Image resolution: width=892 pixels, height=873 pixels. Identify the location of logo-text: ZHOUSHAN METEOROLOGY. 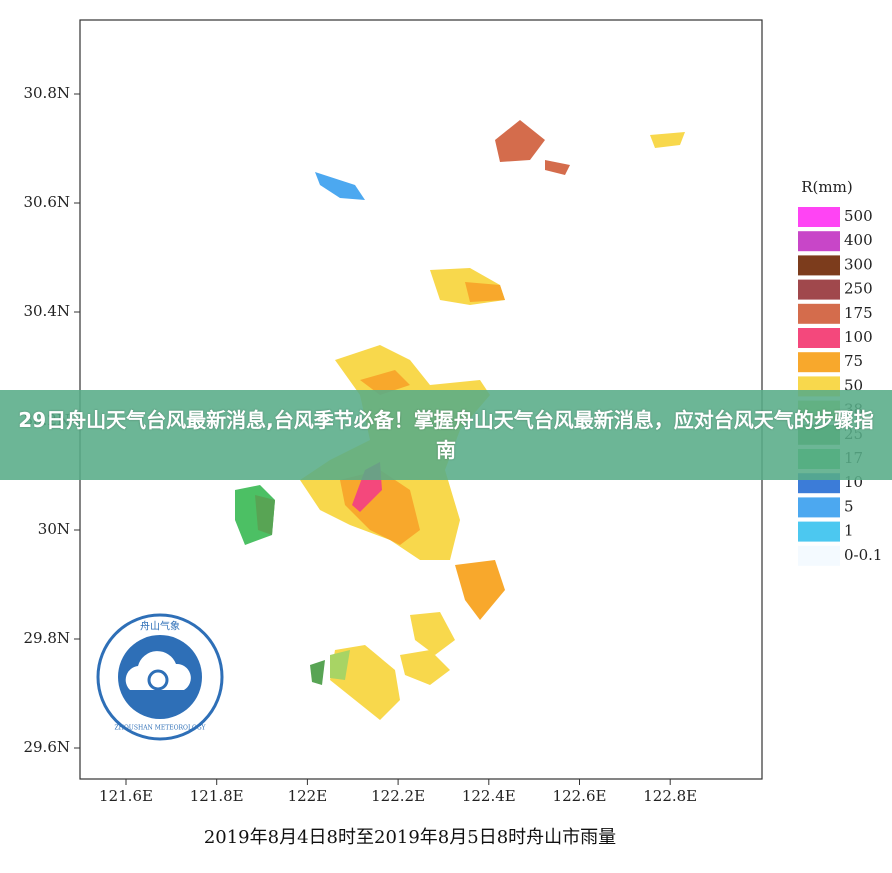
(160, 728).